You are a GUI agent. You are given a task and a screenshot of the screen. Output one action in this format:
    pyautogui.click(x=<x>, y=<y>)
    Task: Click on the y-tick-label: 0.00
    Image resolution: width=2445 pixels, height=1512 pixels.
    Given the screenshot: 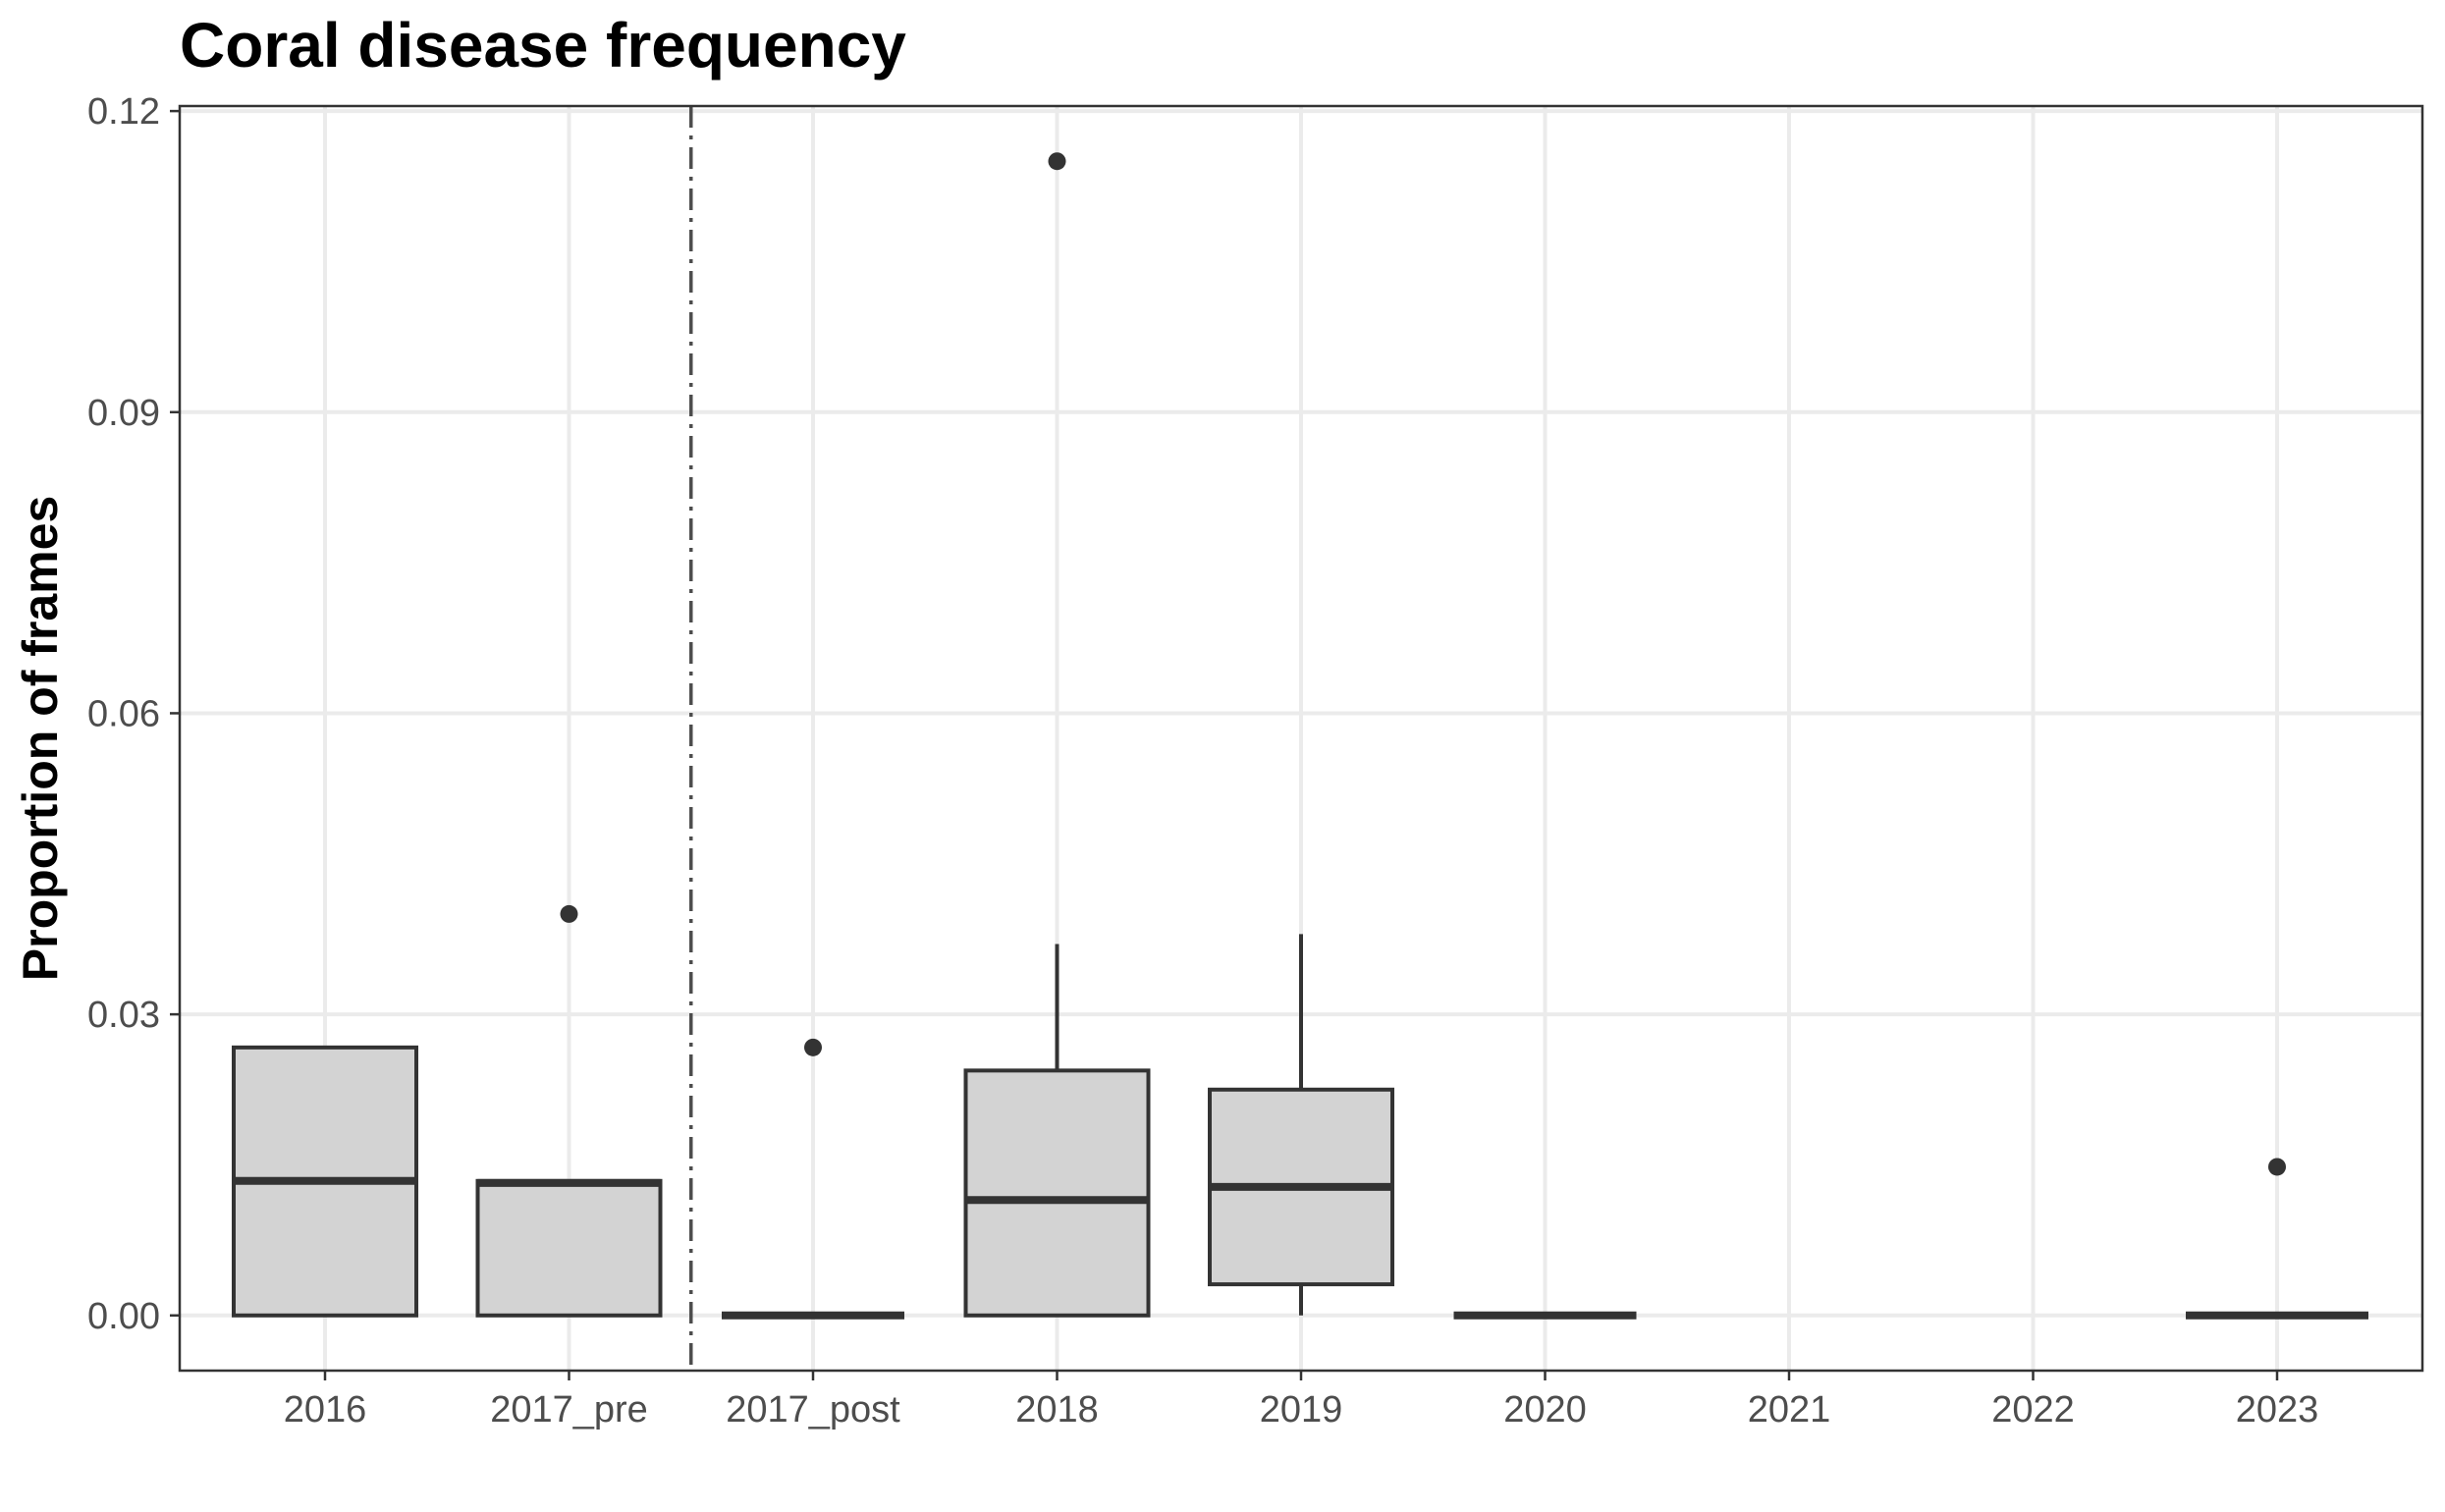 What is the action you would take?
    pyautogui.click(x=123, y=1317)
    